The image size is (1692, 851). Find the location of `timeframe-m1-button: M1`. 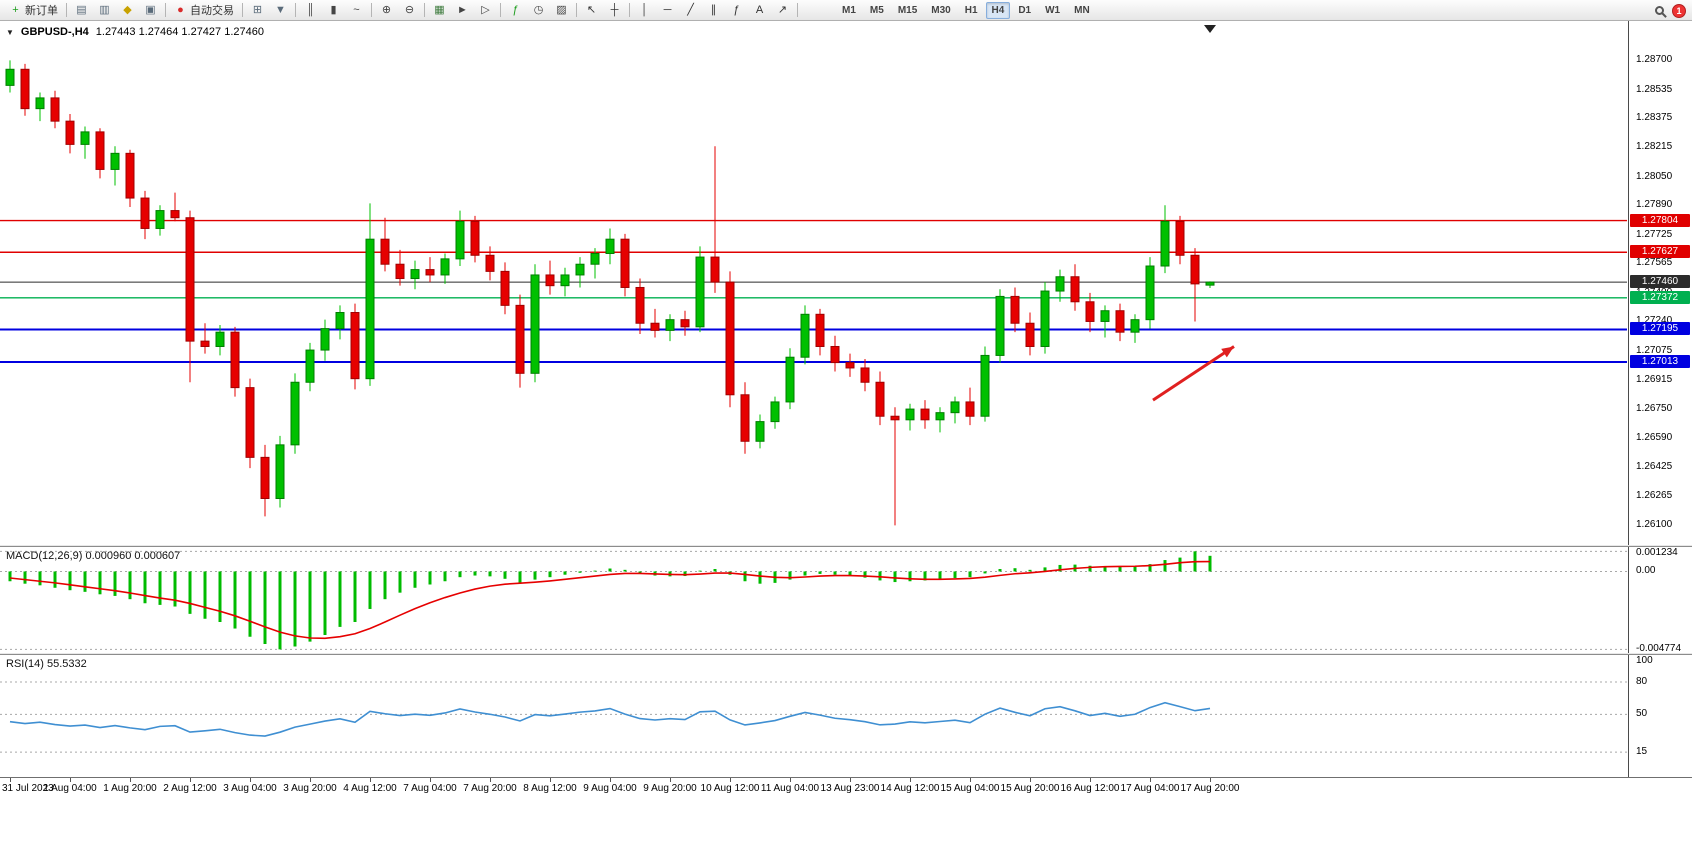

timeframe-m1-button: M1 is located at coordinates (849, 10).